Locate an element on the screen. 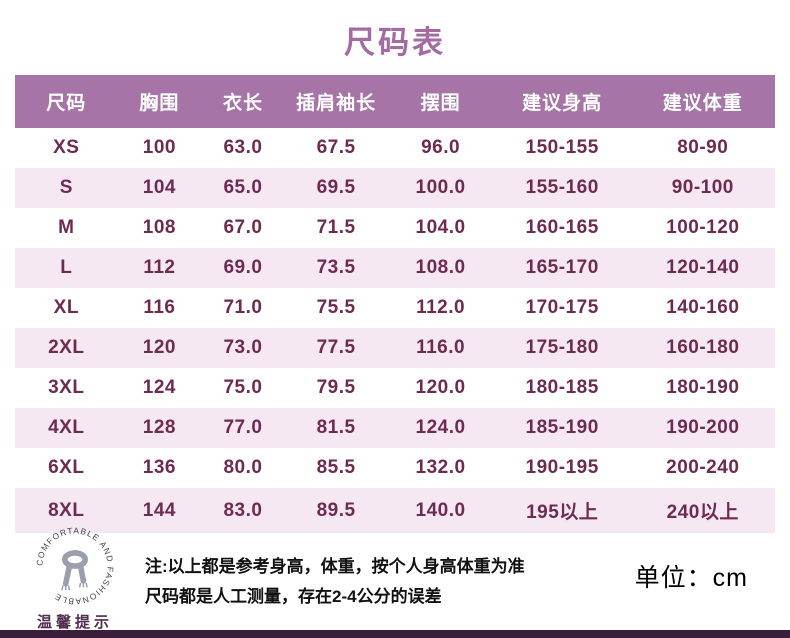 The height and width of the screenshot is (638, 790). table-cell: 4XL is located at coordinates (66, 427).